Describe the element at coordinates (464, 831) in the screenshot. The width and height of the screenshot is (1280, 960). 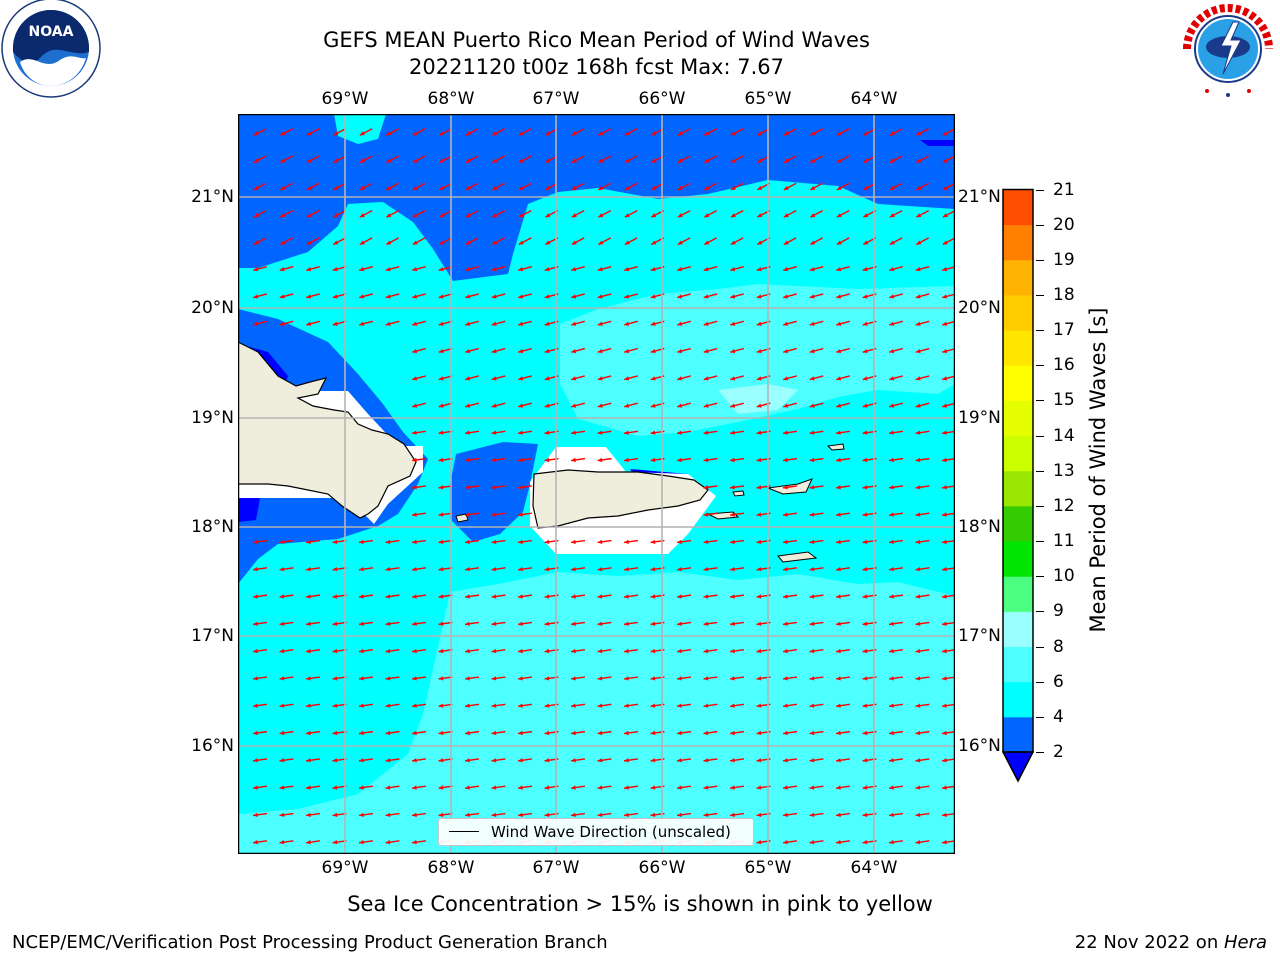
I see `legend-line-sample` at that location.